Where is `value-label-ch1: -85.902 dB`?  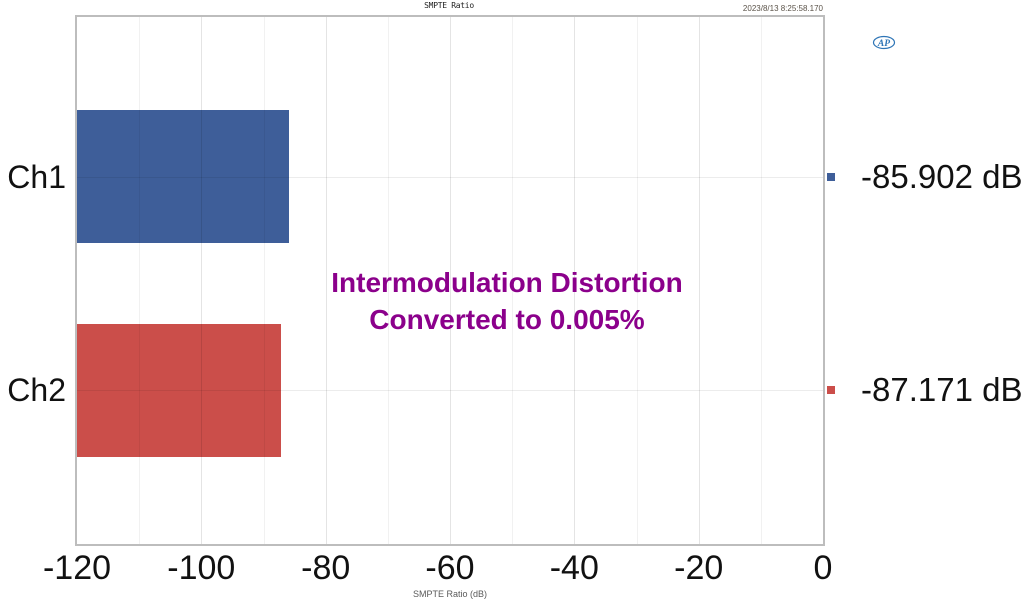
value-label-ch1: -85.902 dB is located at coordinates (942, 176).